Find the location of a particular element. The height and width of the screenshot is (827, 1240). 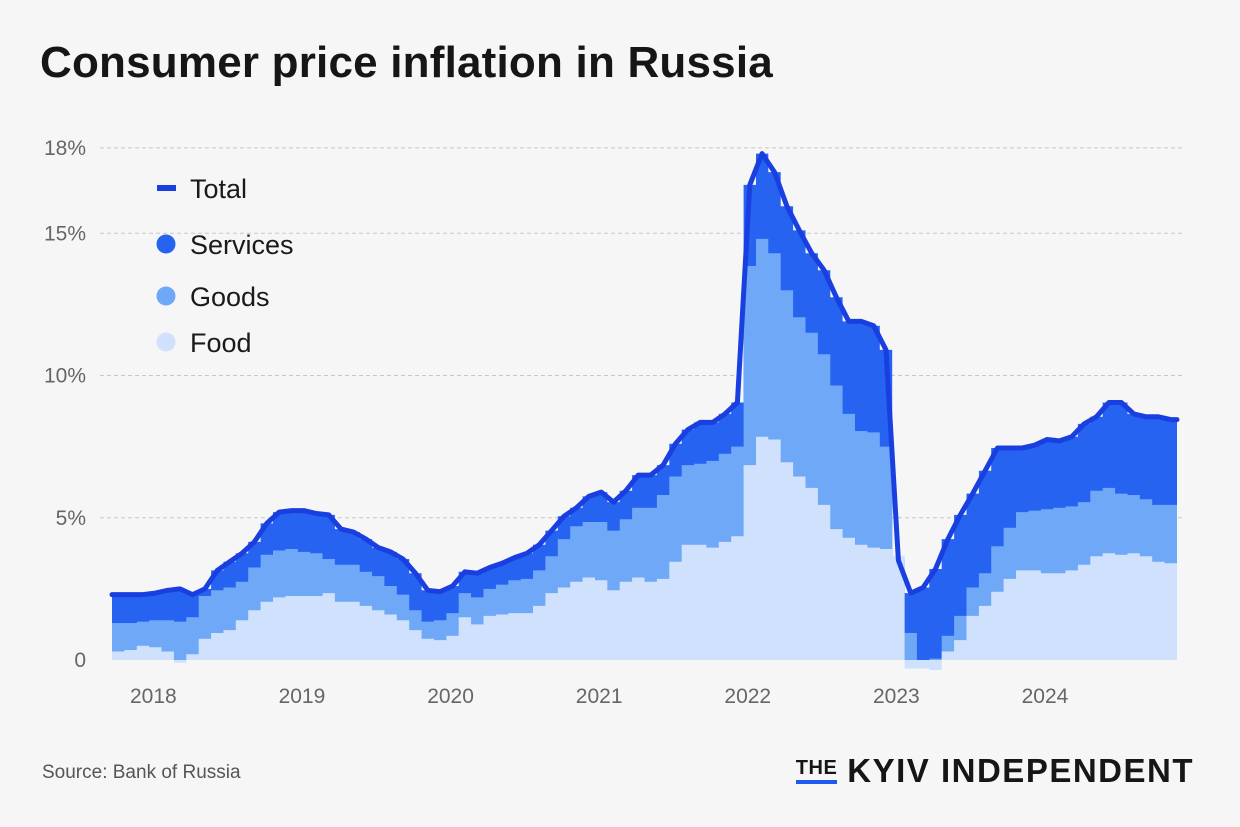

legend-marker-services is located at coordinates (166, 244).